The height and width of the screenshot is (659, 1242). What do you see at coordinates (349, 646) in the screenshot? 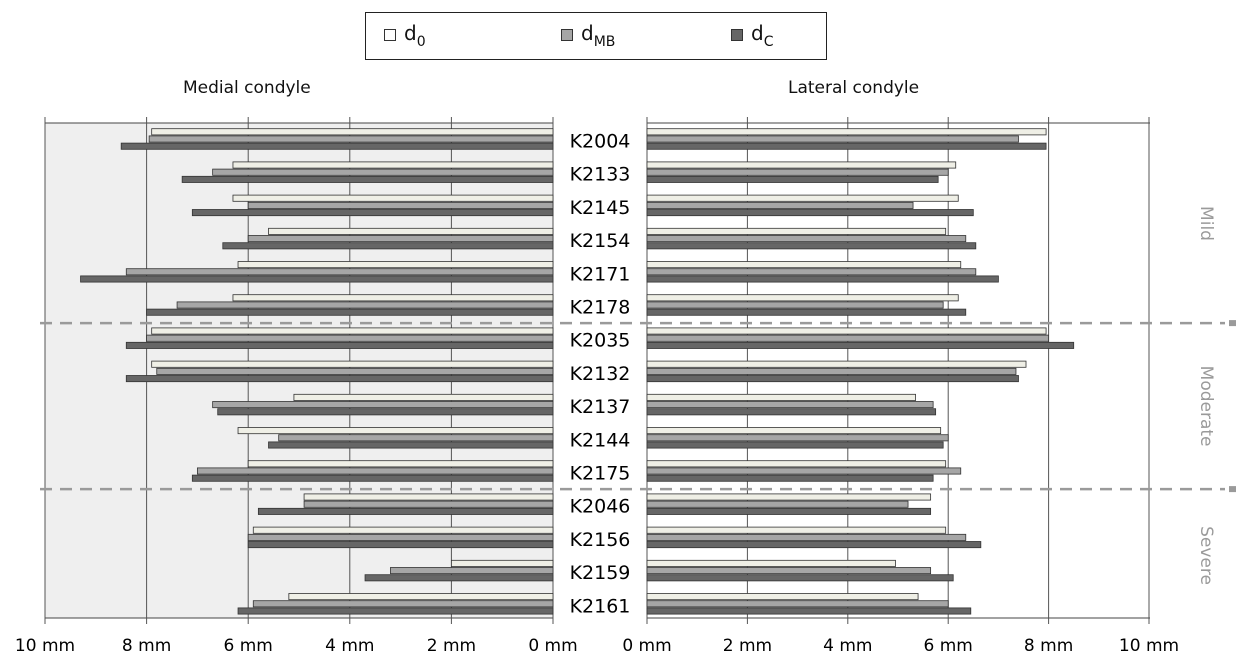
I see `medial-tick-label: 4 mm` at bounding box center [349, 646].